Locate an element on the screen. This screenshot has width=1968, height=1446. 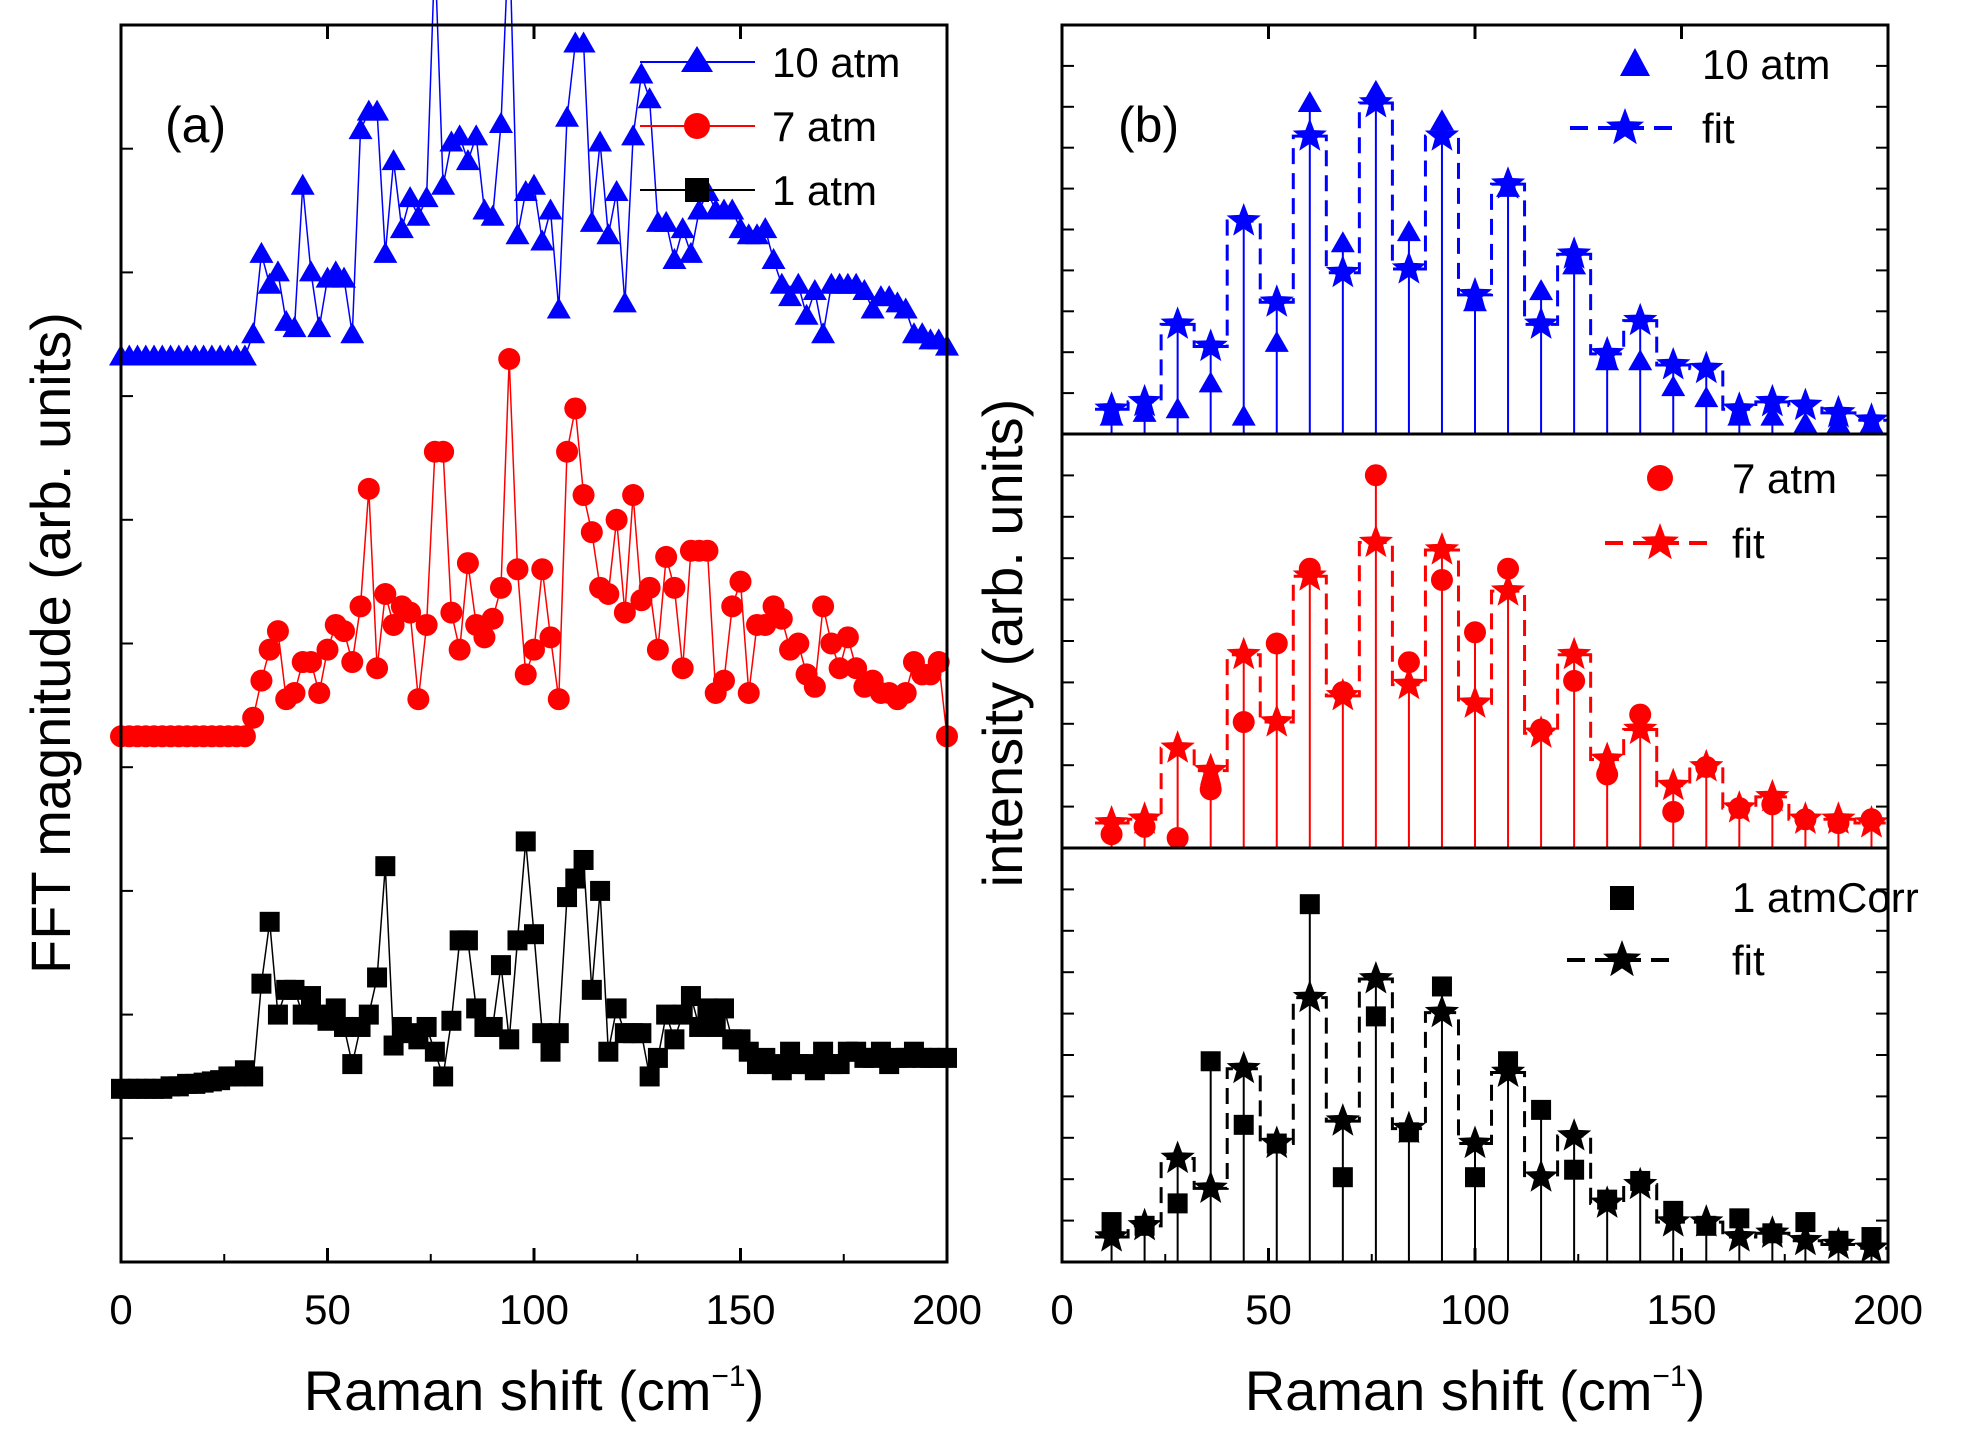
legend-7atm-b-label: 7 atm is located at coordinates (1784, 478).